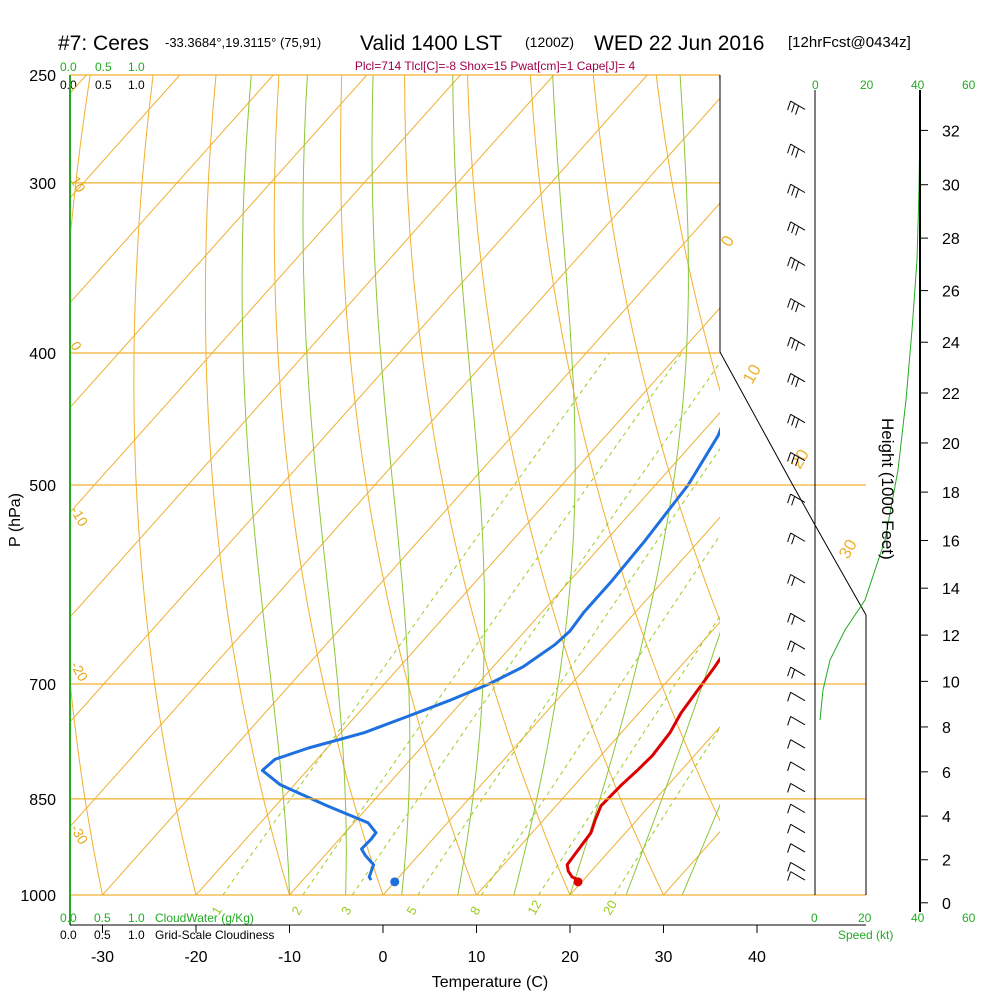 The image size is (1000, 1000). I want to click on height-tick-label: 20, so click(951, 444).